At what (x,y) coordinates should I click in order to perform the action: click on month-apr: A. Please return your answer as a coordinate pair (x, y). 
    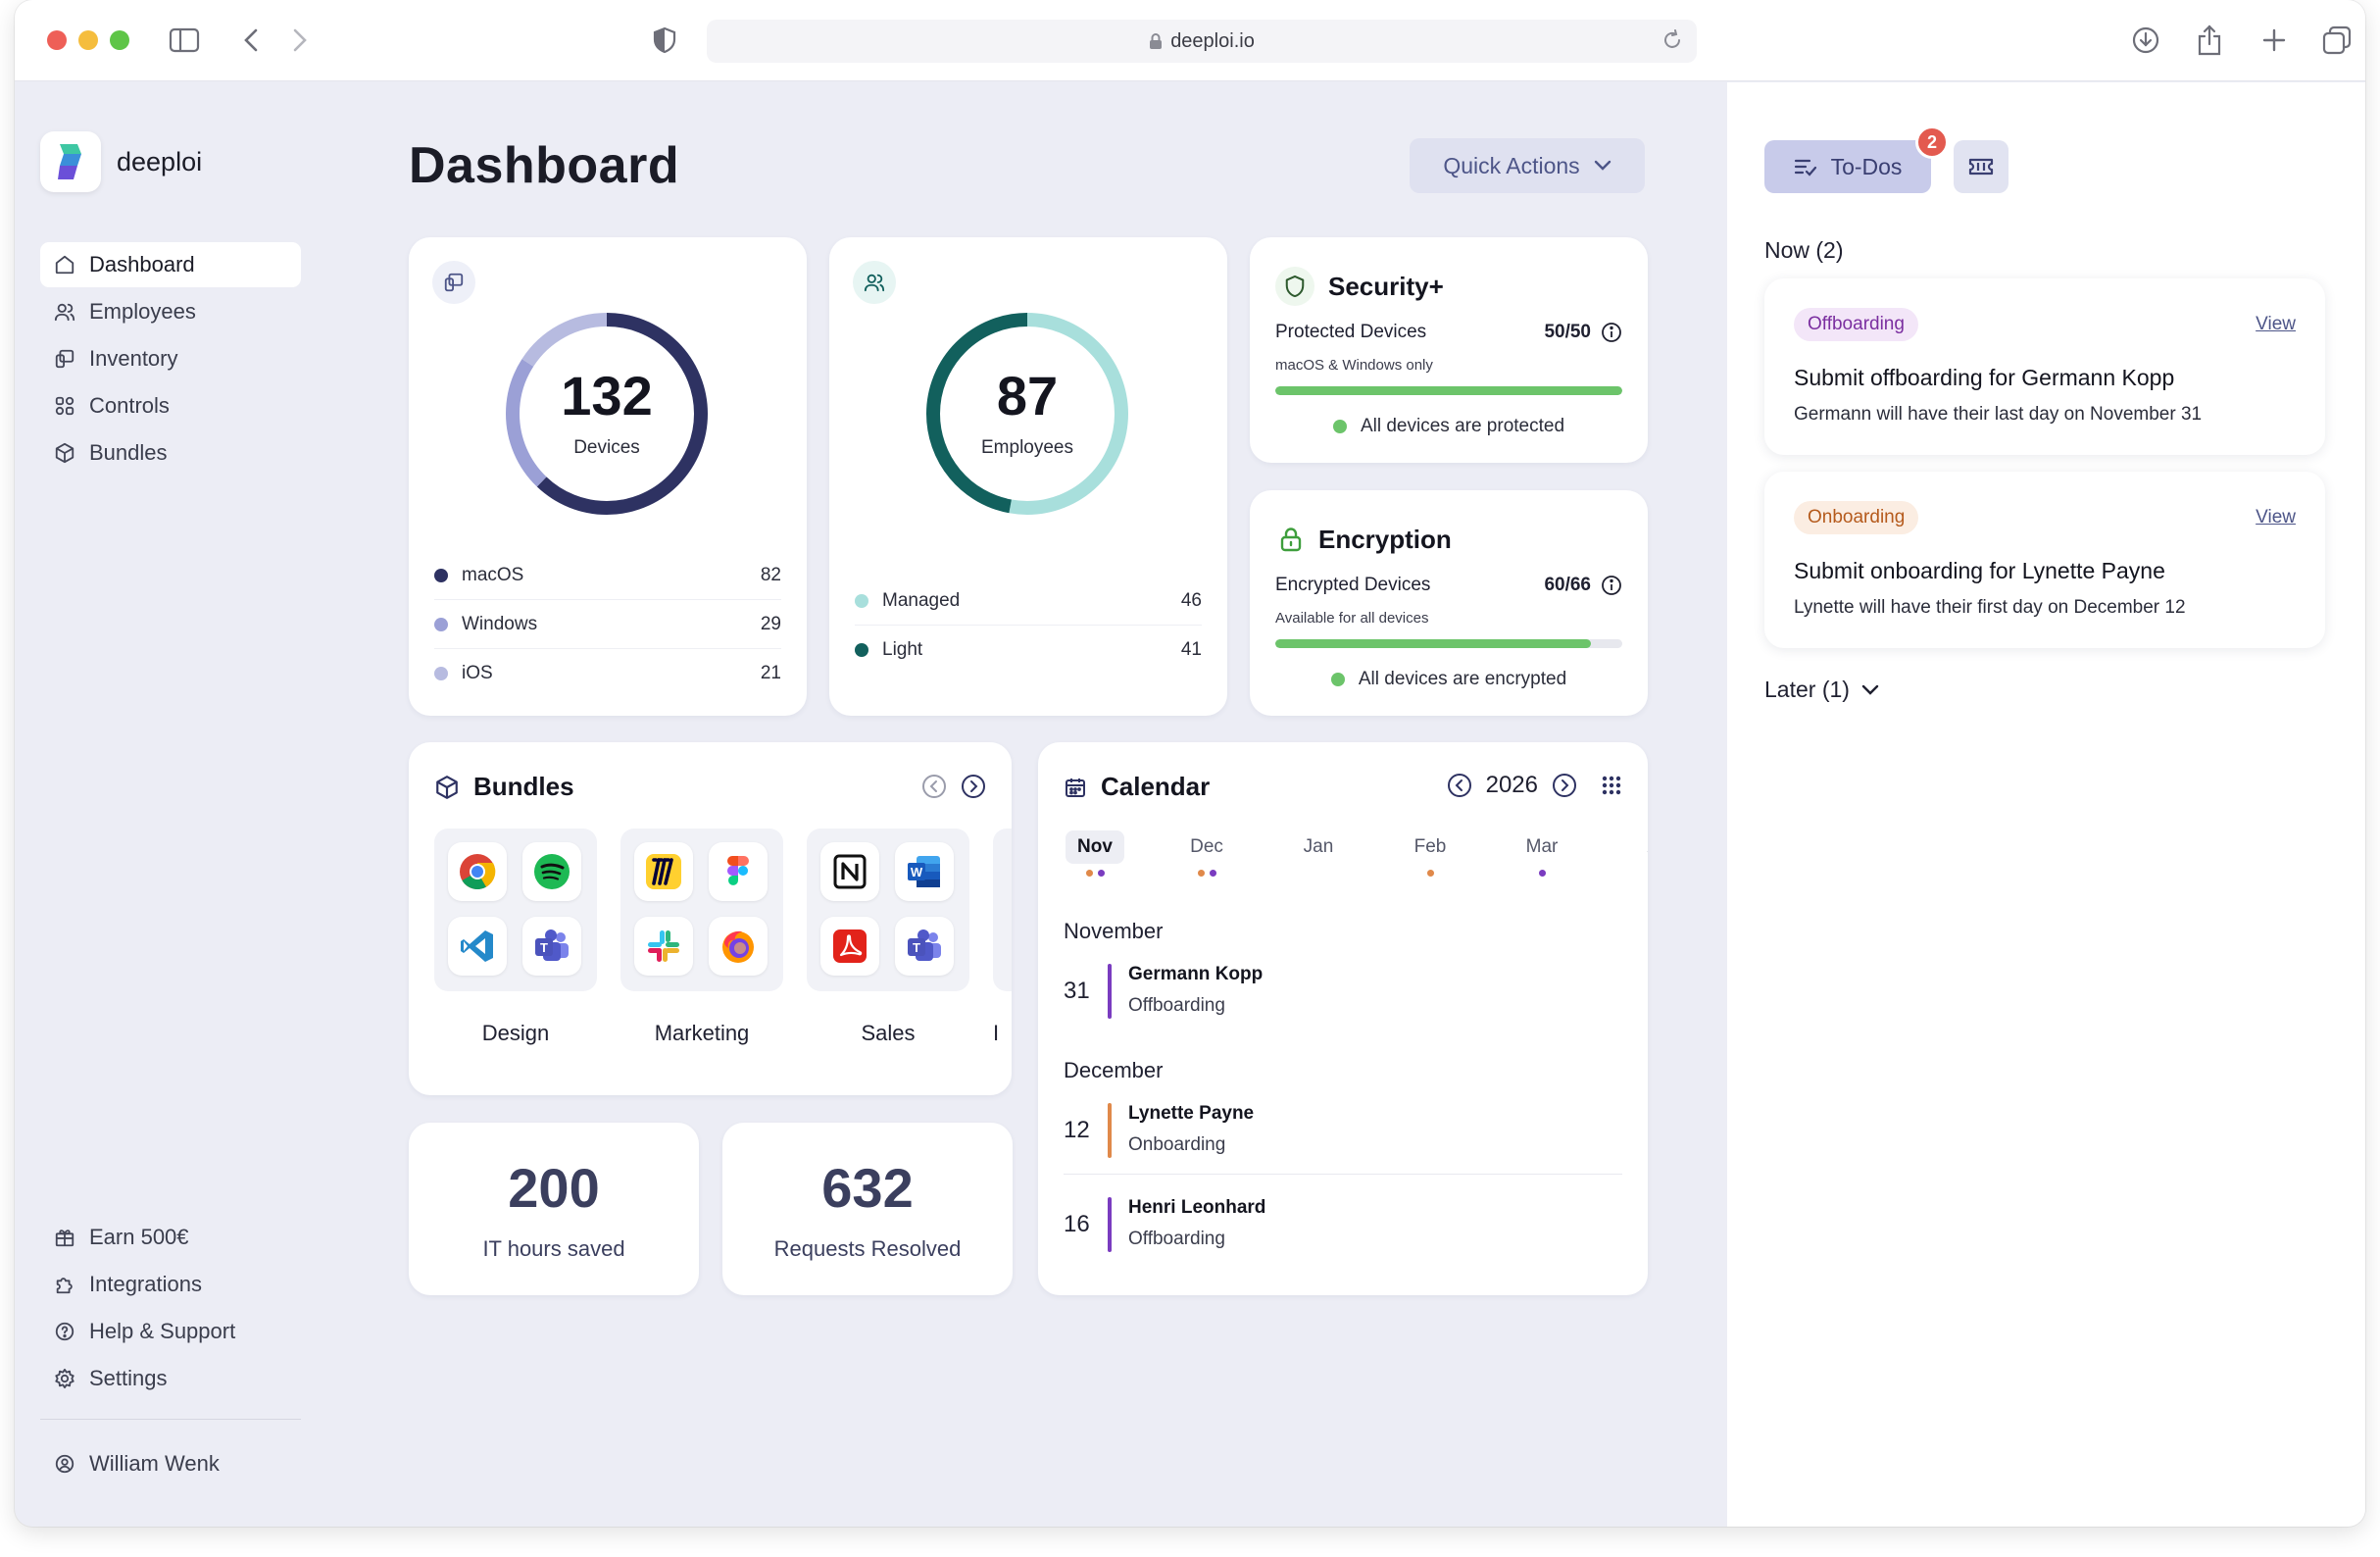
    Looking at the image, I should click on (1635, 850).